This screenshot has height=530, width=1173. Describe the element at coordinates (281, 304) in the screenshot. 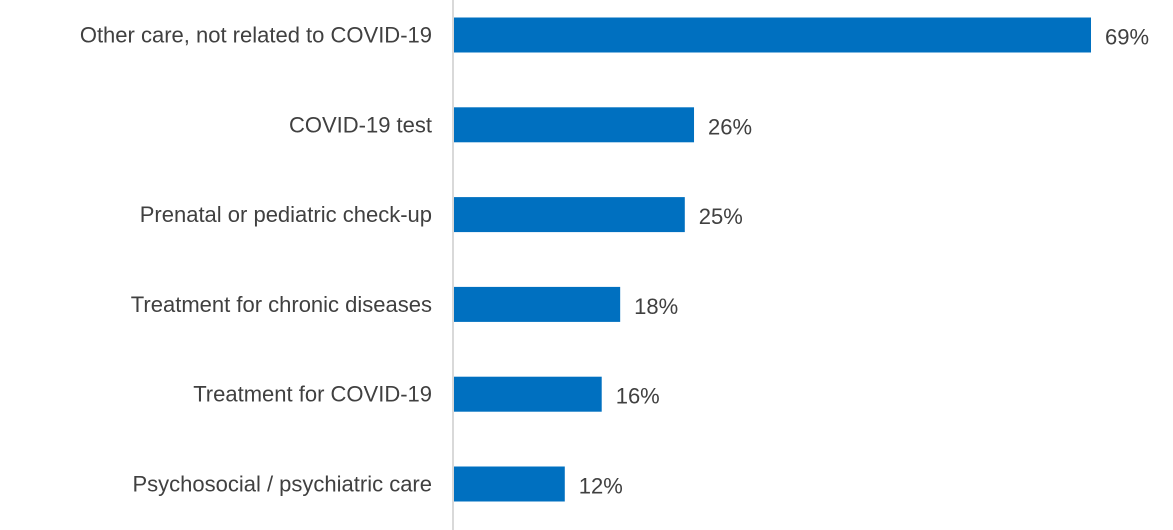

I see `category-label: Treatment for chronic diseases` at that location.